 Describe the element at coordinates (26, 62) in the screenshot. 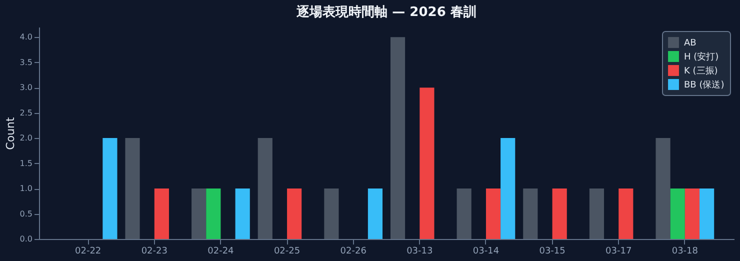

I see `y-tick-label: 3.5` at that location.